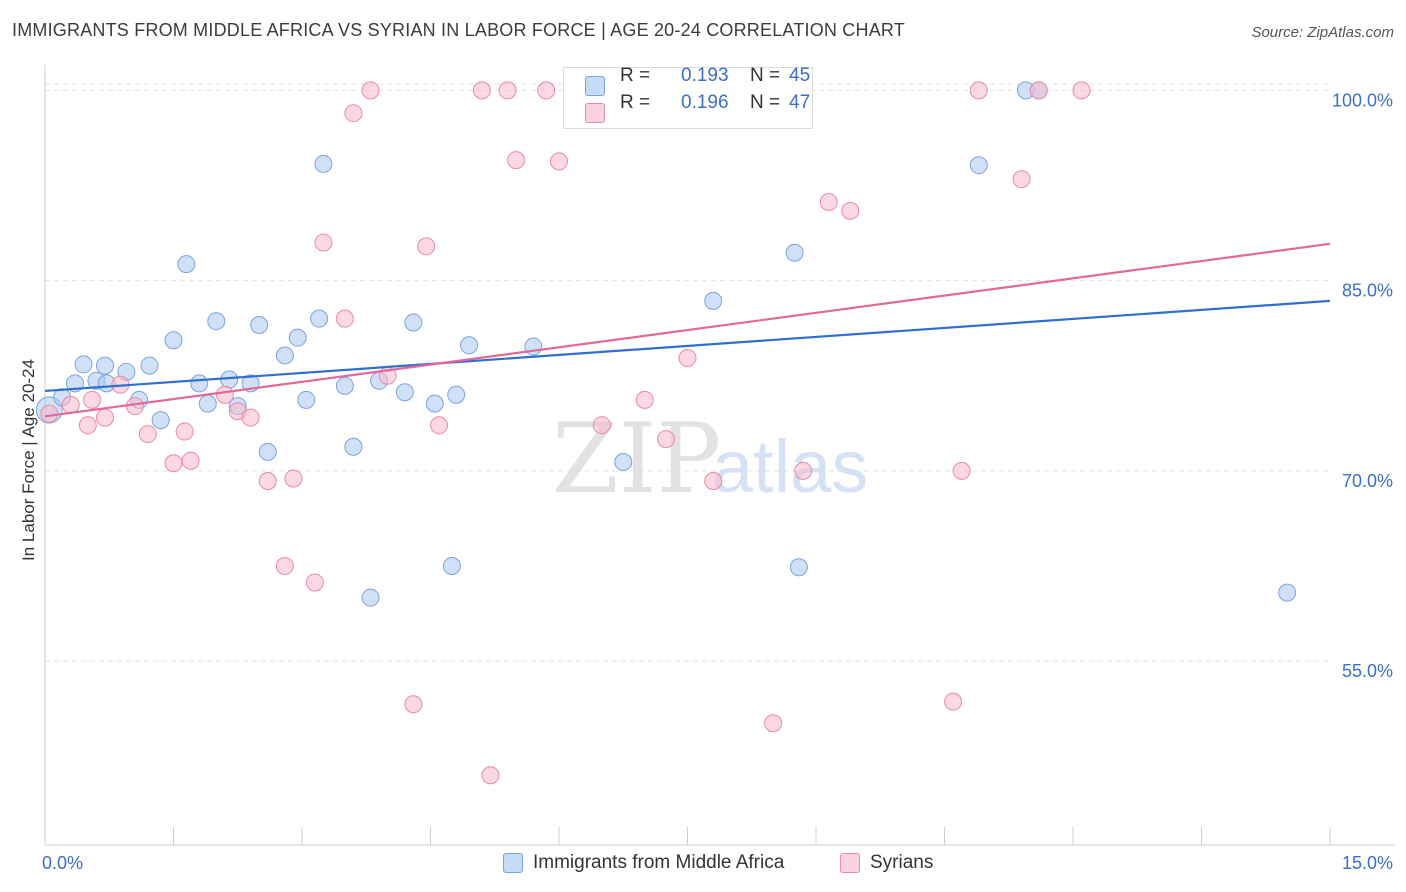 This screenshot has width=1406, height=892. Describe the element at coordinates (902, 862) in the screenshot. I see `legend-label-syrians: Syrians` at that location.